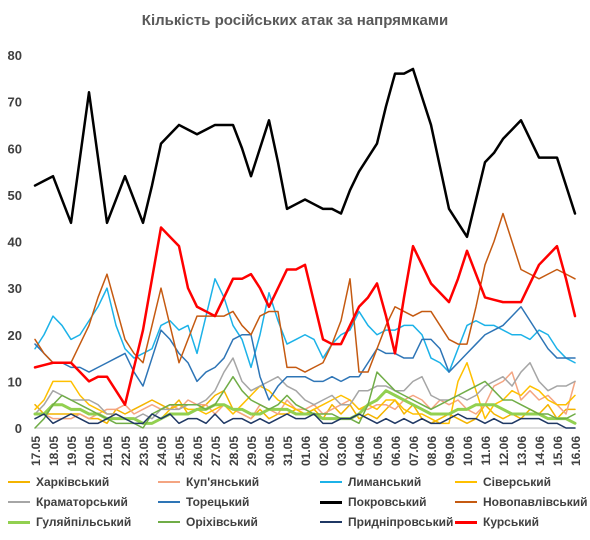  I want to click on x-tick-label: 02.06, so click(324, 451).